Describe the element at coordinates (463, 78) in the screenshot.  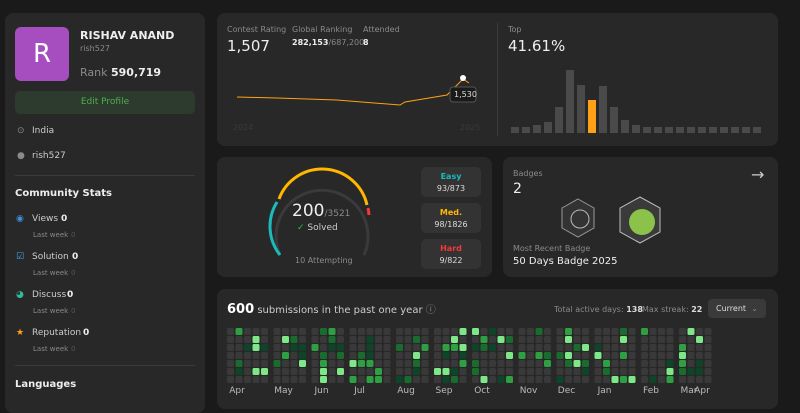
I see `rating-point` at that location.